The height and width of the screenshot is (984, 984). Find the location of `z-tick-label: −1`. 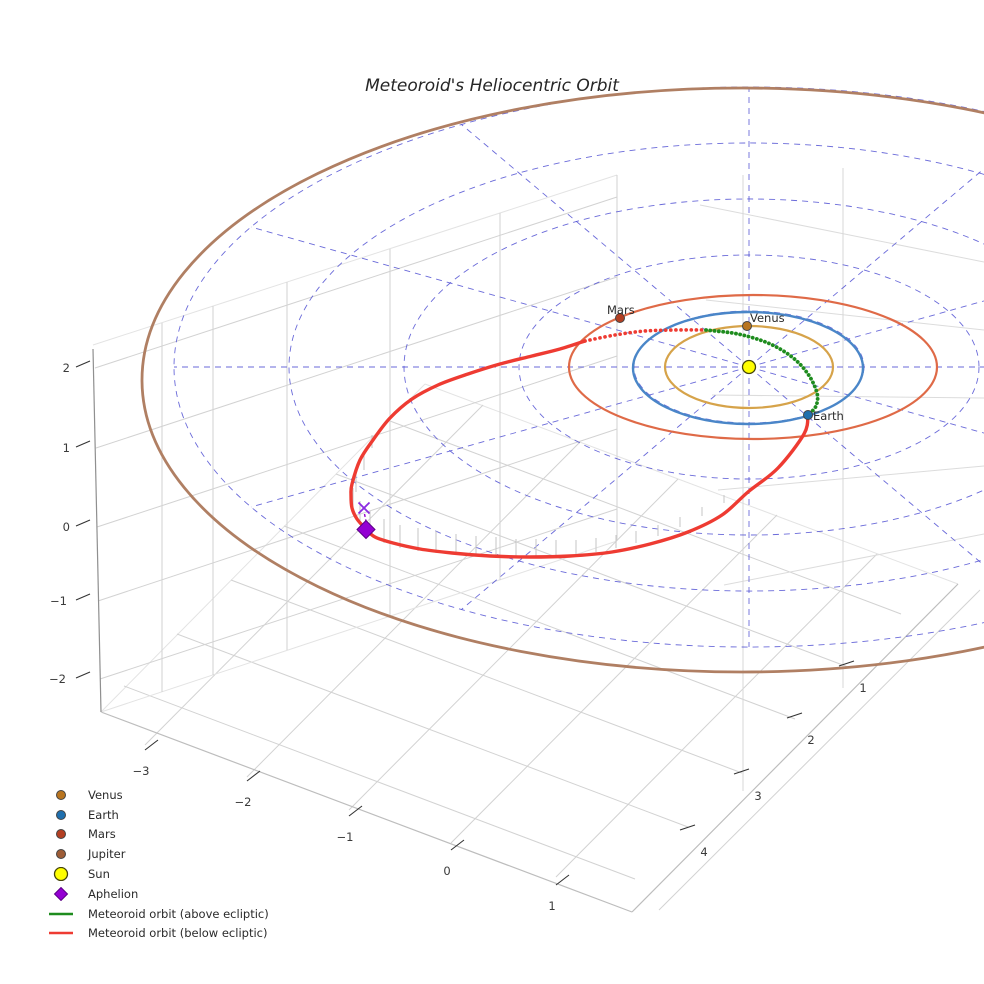

z-tick-label: −1 is located at coordinates (58, 601).